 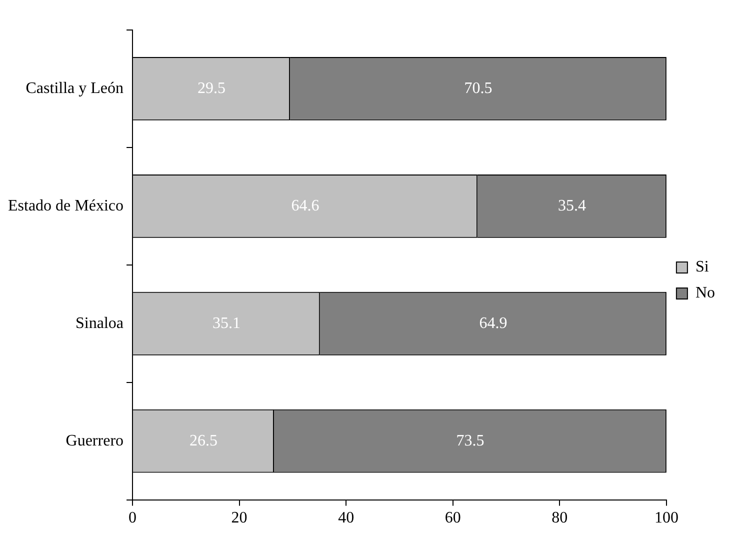 What do you see at coordinates (75, 88) in the screenshot?
I see `y-tick-label: Castilla y León` at bounding box center [75, 88].